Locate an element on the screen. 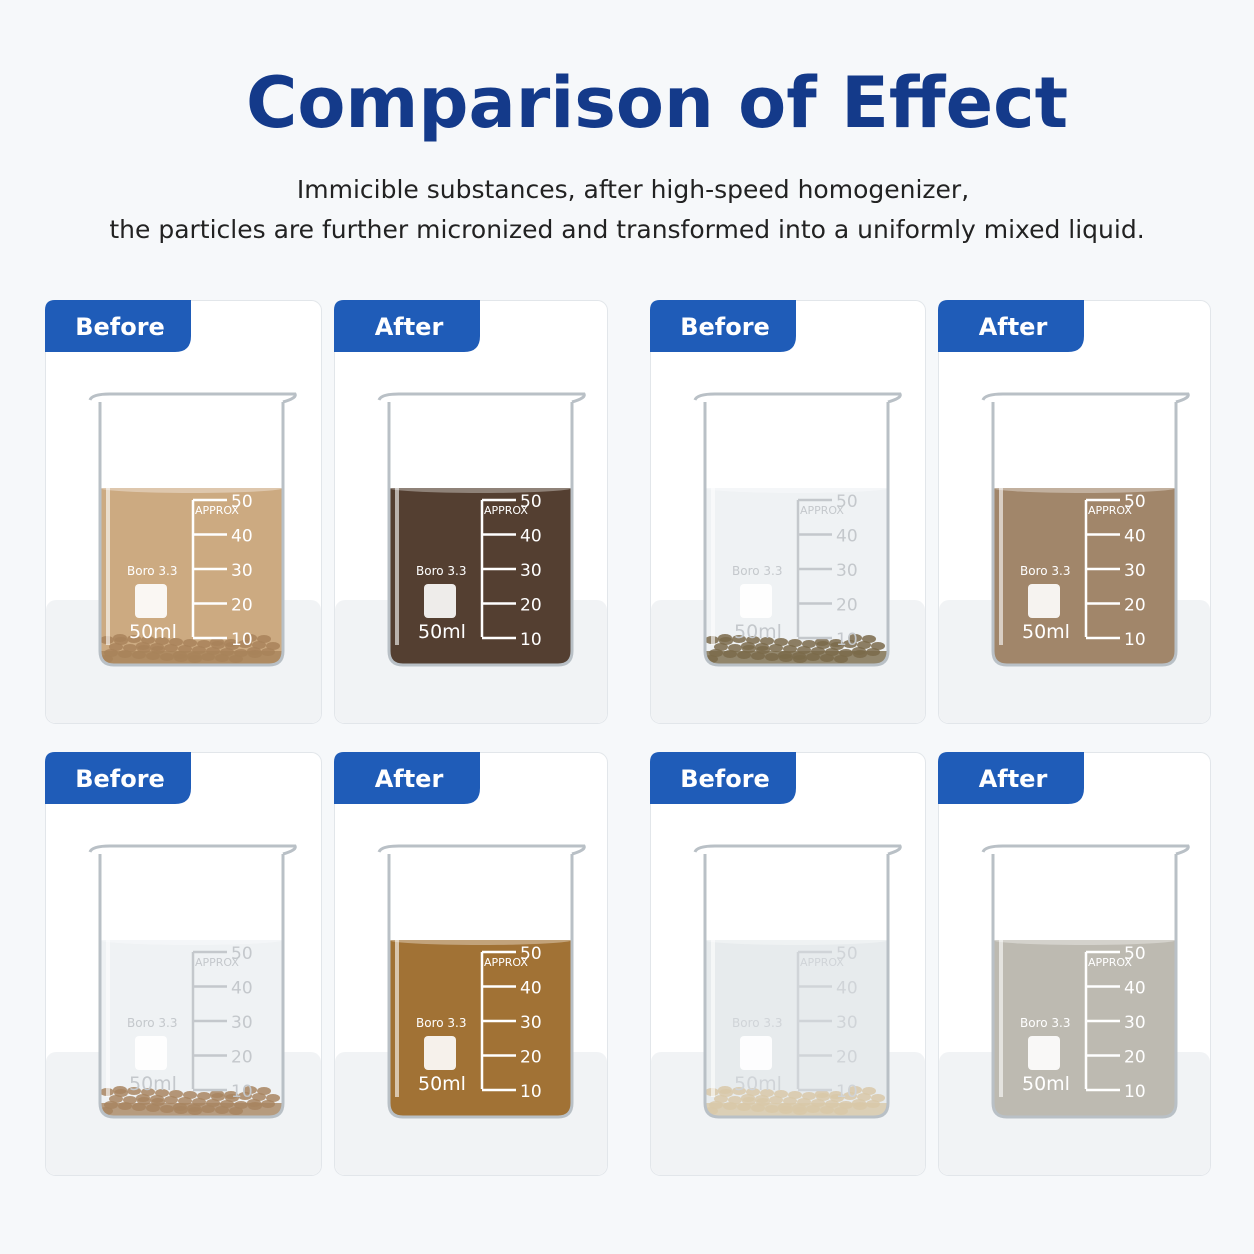 This screenshot has width=1254, height=1254. beaker-glass is located at coordinates (191, 534).